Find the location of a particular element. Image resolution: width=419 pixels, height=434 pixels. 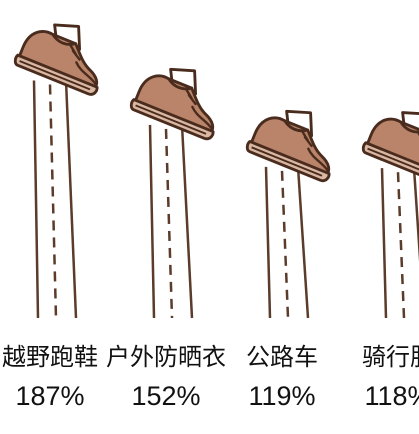

category-label: 户外防晒衣 is located at coordinates (166, 357).